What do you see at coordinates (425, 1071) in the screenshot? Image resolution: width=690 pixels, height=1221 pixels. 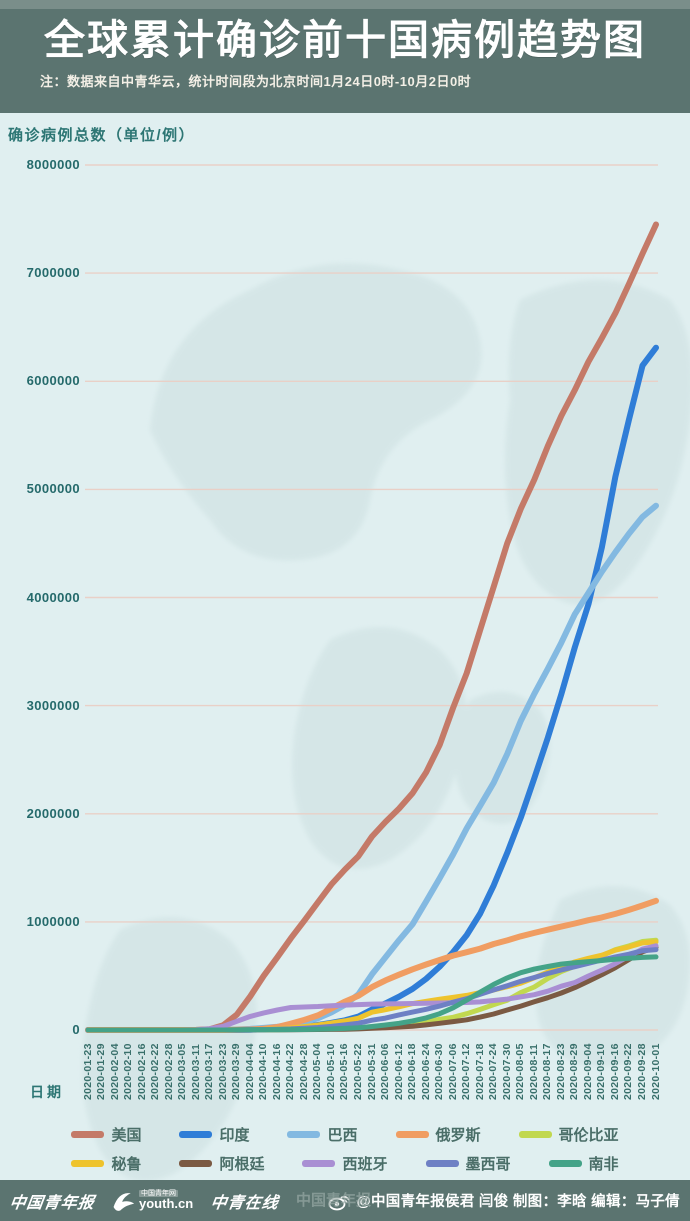 I see `x-tick-label: 2020-06-24` at bounding box center [425, 1071].